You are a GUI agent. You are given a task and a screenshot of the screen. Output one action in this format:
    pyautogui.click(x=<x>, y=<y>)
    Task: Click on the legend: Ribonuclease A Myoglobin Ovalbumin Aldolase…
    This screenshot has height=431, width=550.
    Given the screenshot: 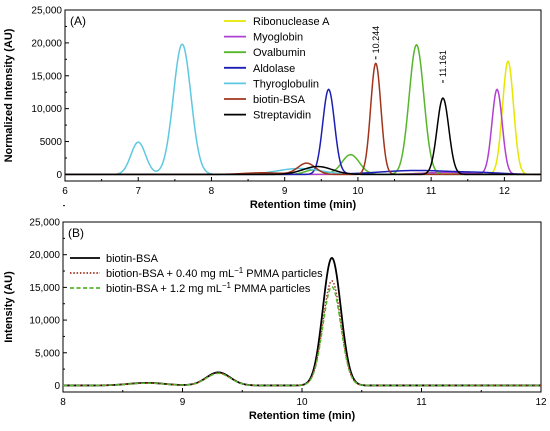 What is the action you would take?
    pyautogui.click(x=277, y=69)
    